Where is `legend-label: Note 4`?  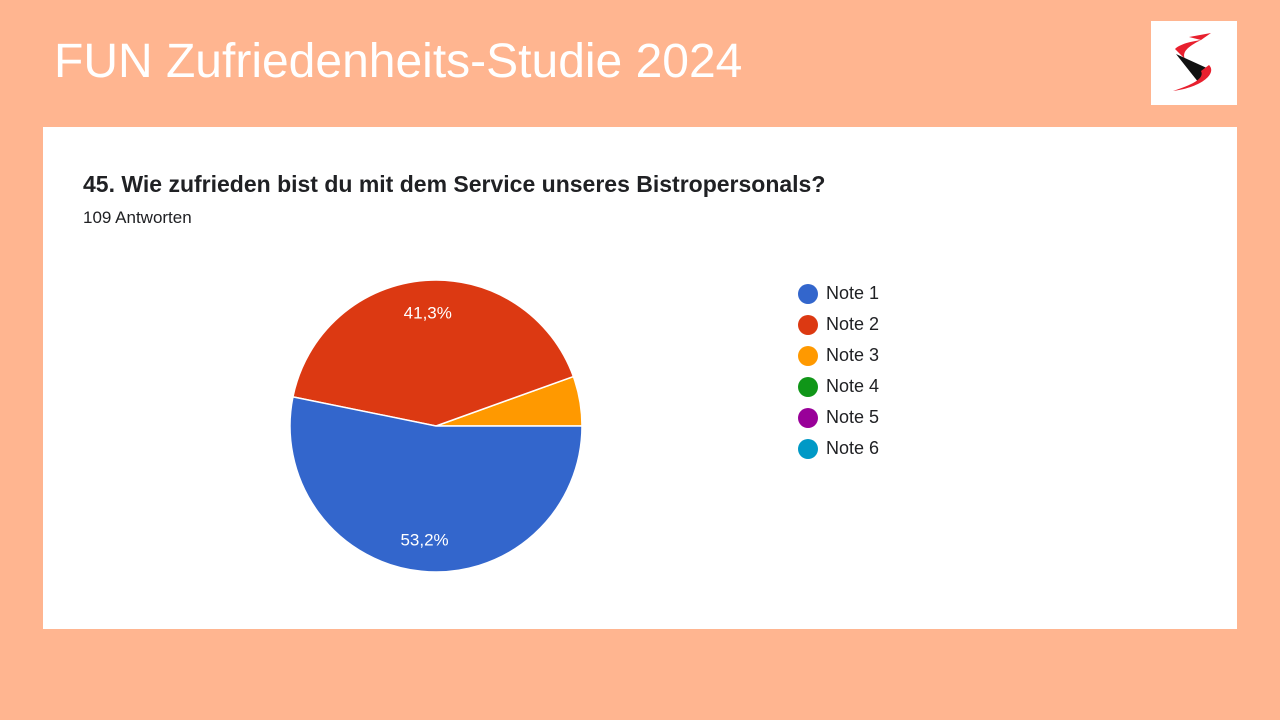
legend-label: Note 4 is located at coordinates (853, 386).